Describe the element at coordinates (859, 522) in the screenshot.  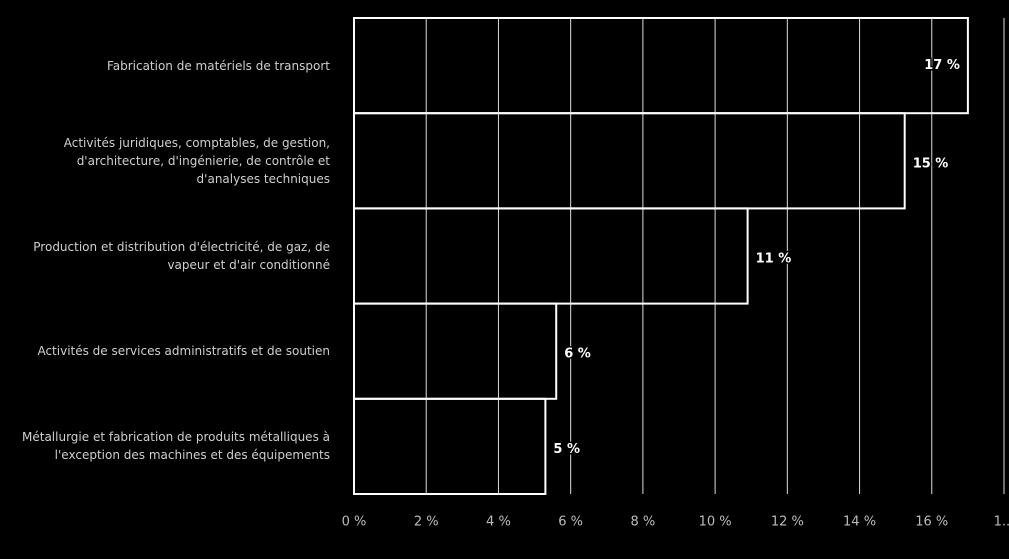
I see `x-tick-label: 14 %` at that location.